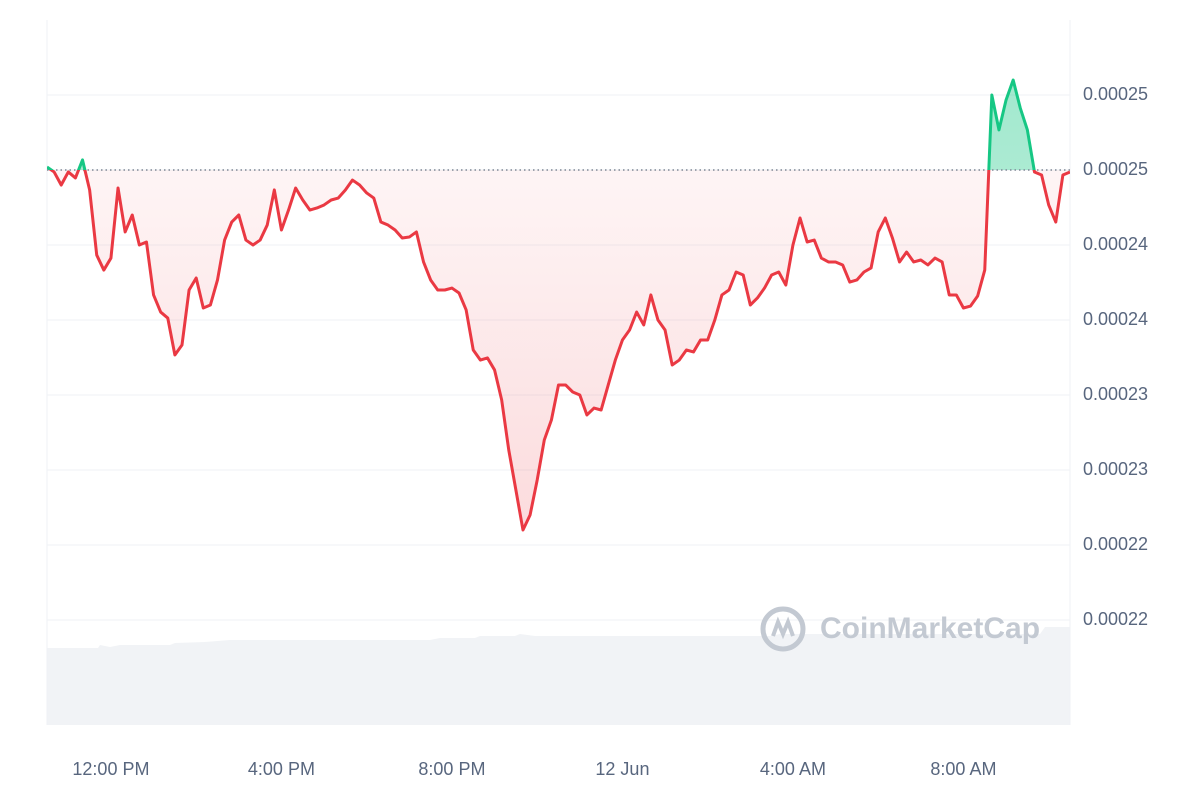 Image resolution: width=1200 pixels, height=800 pixels. What do you see at coordinates (622, 769) in the screenshot?
I see `x-tick-label: 12 Jun` at bounding box center [622, 769].